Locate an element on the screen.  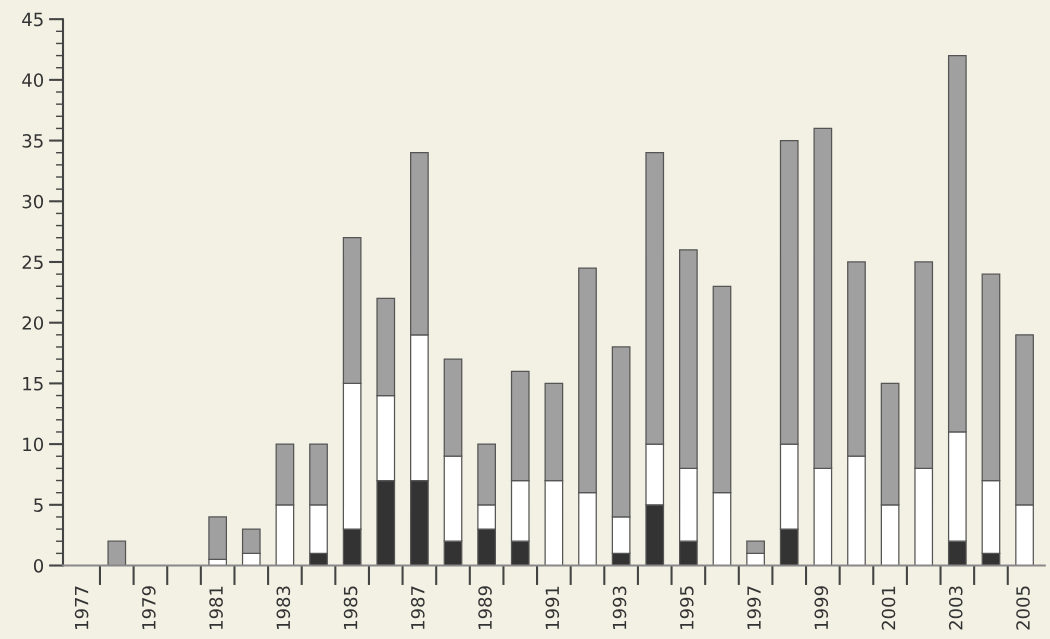
x-tick-label: 1991 is located at coordinates (552, 607).